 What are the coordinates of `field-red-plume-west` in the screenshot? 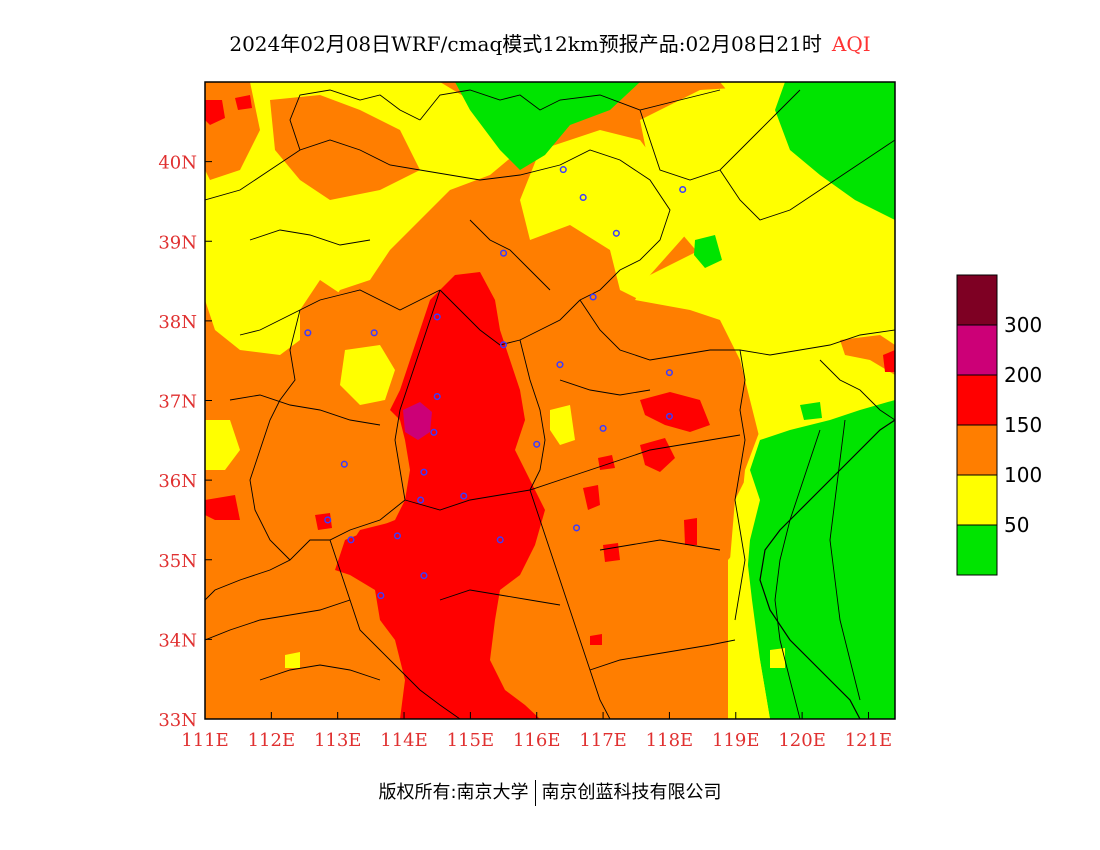 It's located at (370, 542).